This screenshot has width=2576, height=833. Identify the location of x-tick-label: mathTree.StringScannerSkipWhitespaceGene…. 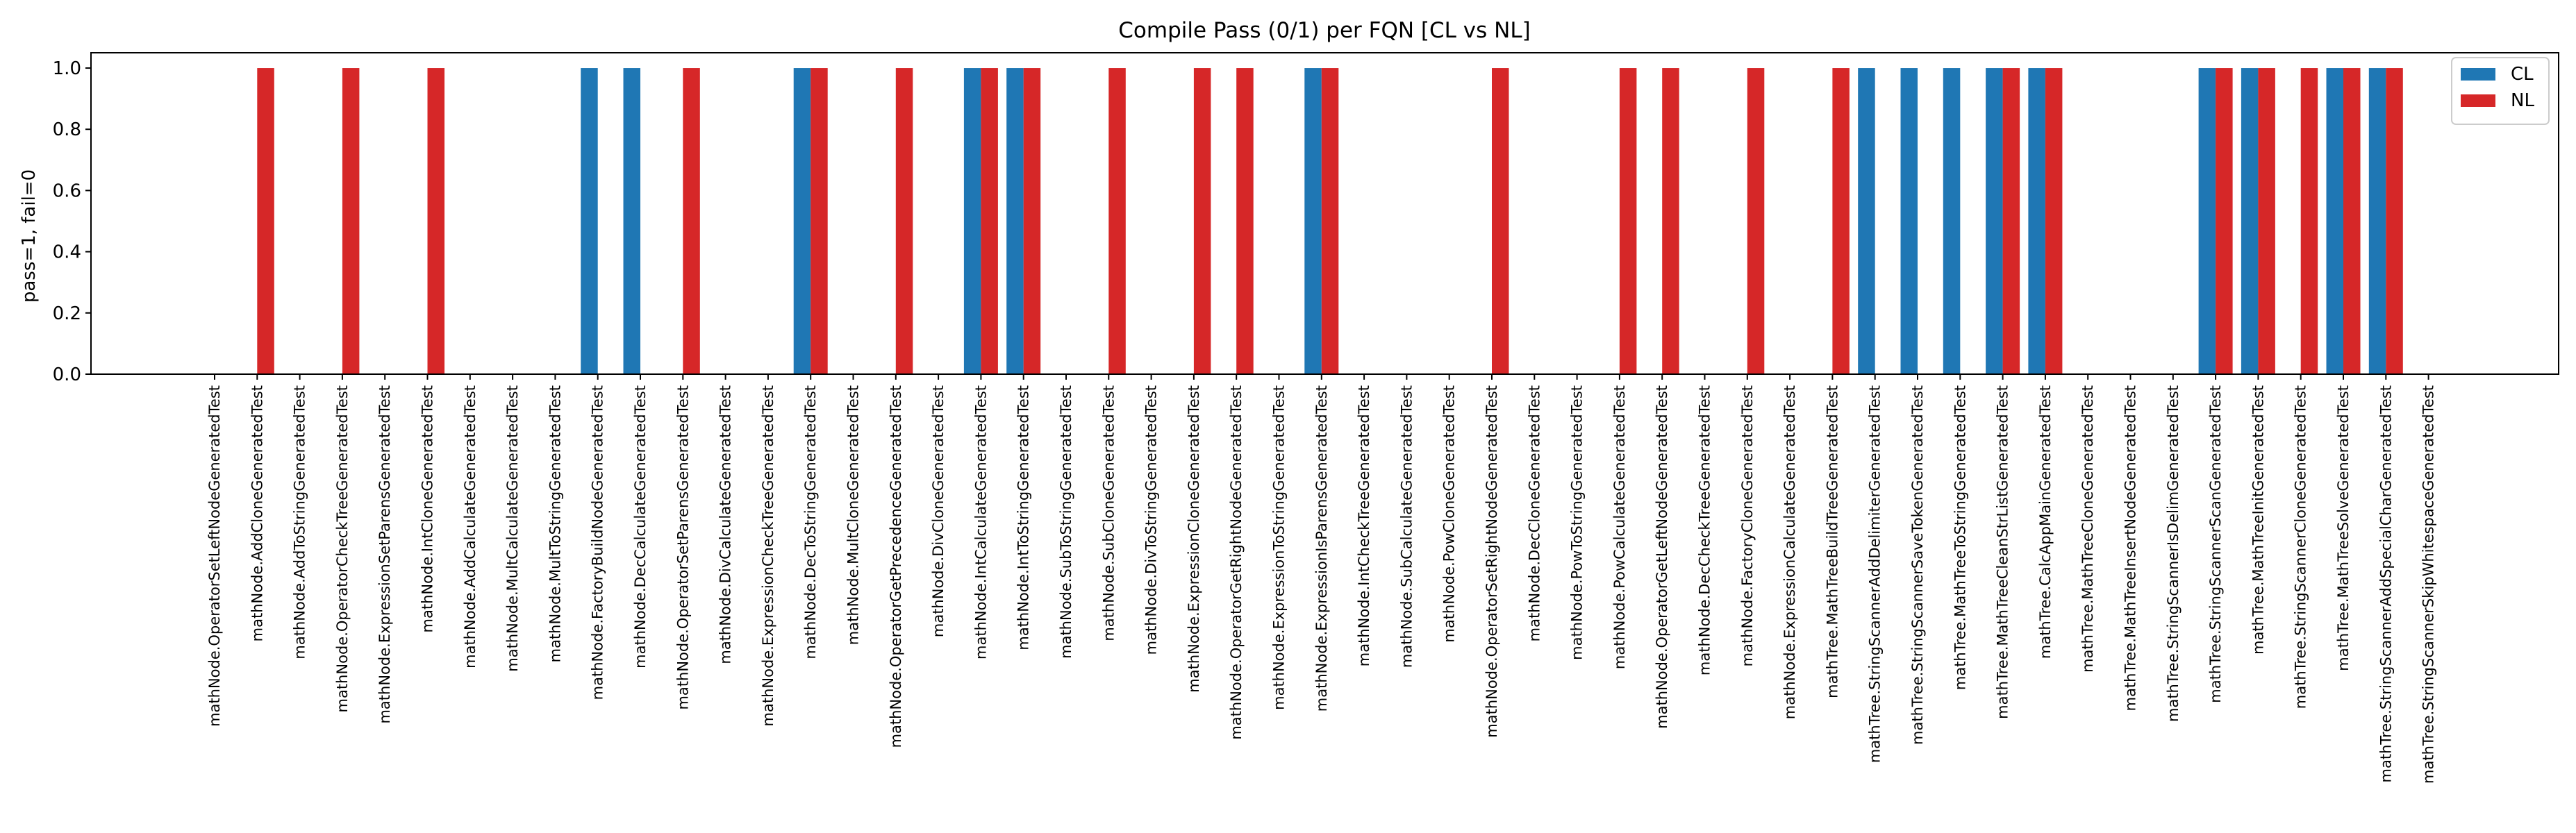
(2428, 585).